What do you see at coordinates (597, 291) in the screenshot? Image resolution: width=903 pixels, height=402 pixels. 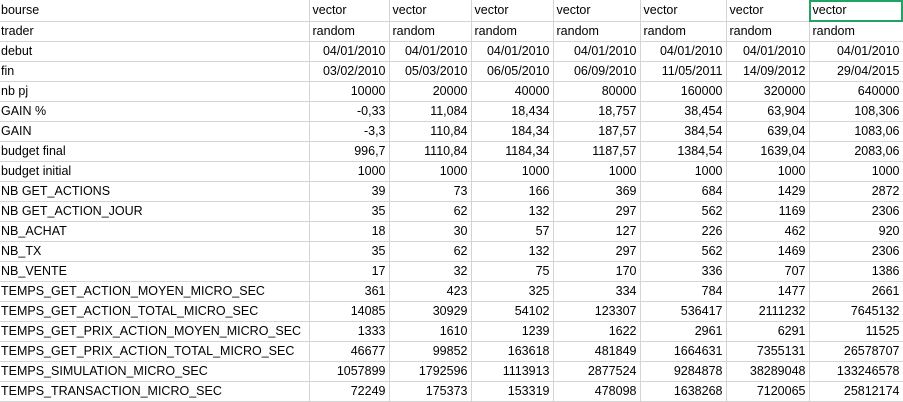 I see `table-cell: 334` at bounding box center [597, 291].